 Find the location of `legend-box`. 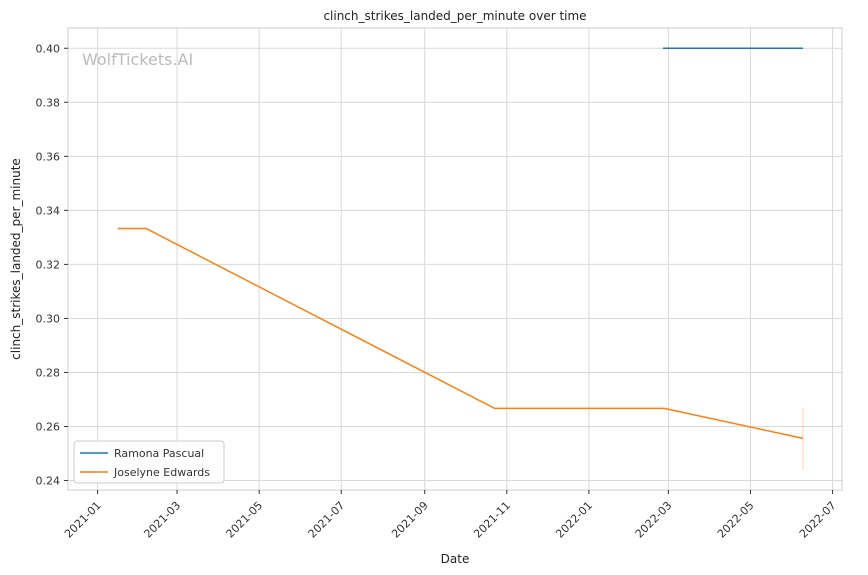

legend-box is located at coordinates (149, 462).